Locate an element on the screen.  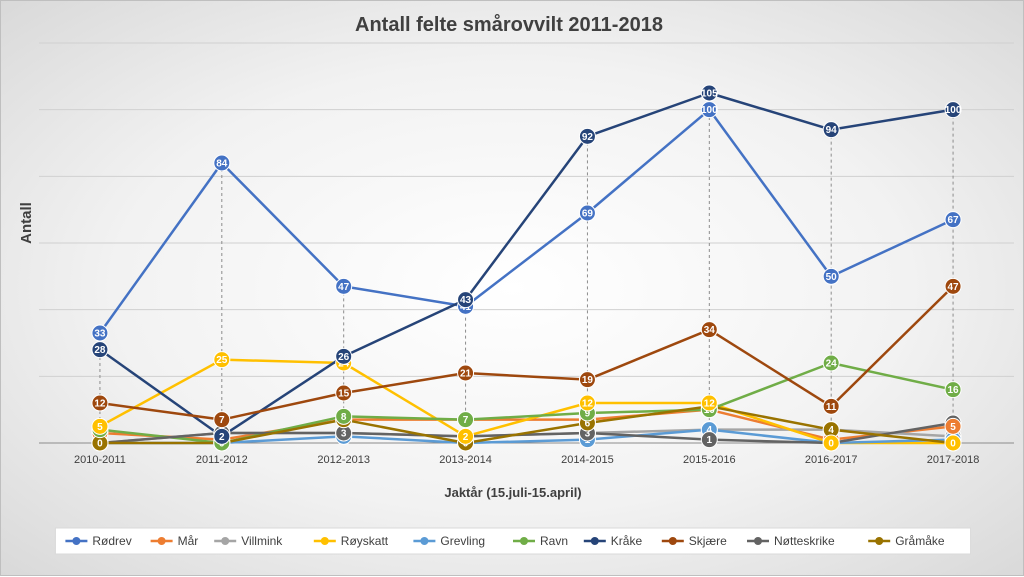
x-tick-label: 2014-2015 is located at coordinates (587, 460).